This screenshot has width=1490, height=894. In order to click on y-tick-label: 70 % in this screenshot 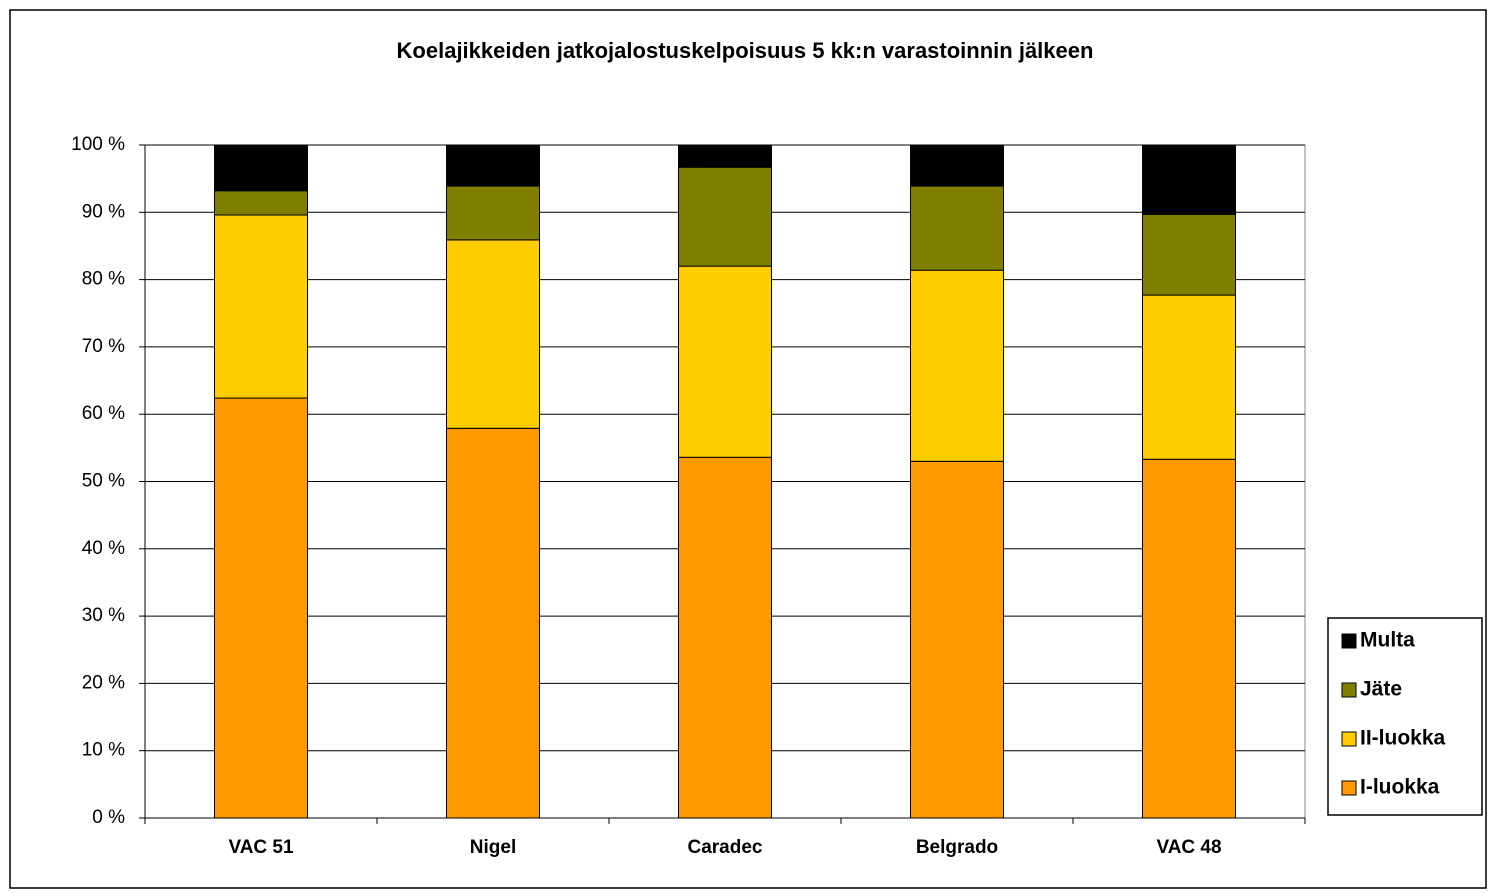, I will do `click(103, 346)`.